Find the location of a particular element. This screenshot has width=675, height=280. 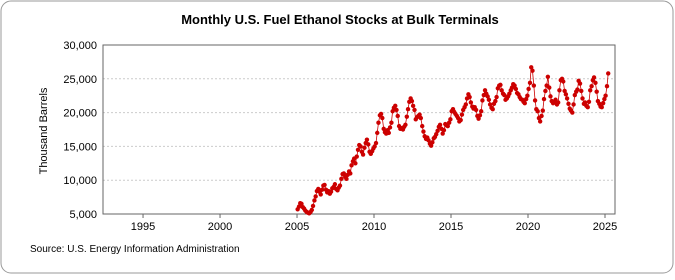

y-tick-label: 15,000 is located at coordinates (80, 147).